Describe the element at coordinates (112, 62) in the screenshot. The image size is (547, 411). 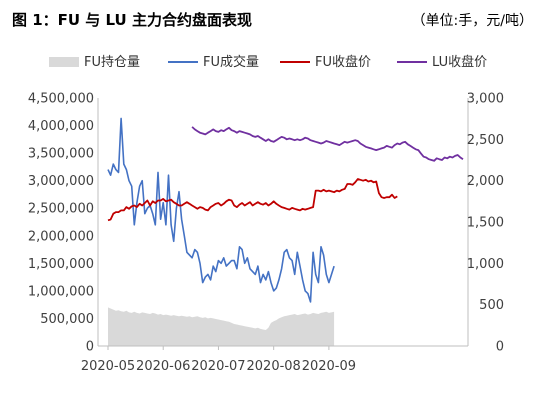
I see `legend-label-fu-position: FU持仓量` at that location.